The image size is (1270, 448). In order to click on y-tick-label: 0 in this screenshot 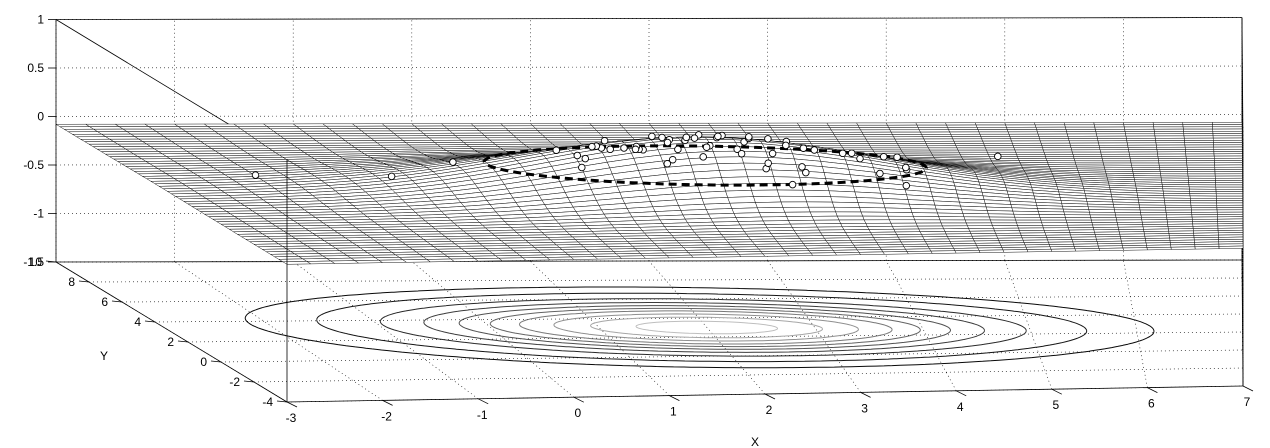, I will do `click(203, 362)`.